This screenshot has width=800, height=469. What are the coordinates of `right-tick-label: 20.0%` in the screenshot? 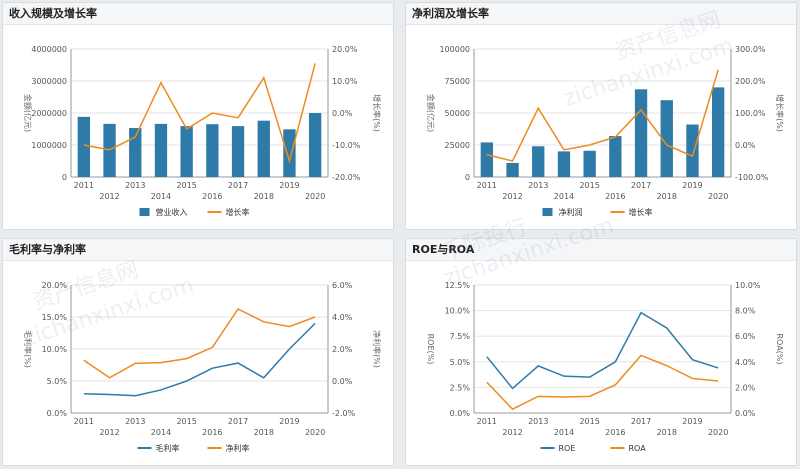 It's located at (345, 49).